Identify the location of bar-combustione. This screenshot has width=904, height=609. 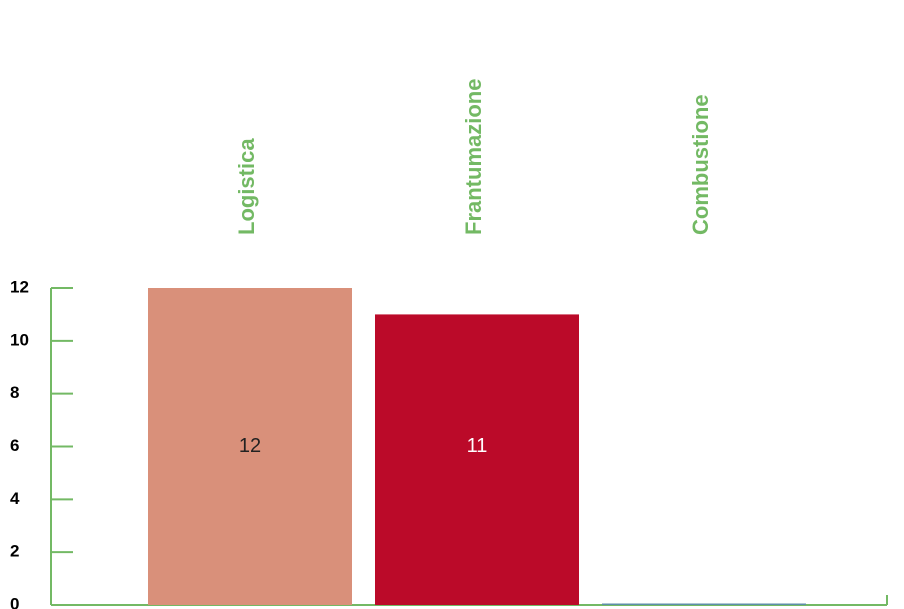
(704, 604).